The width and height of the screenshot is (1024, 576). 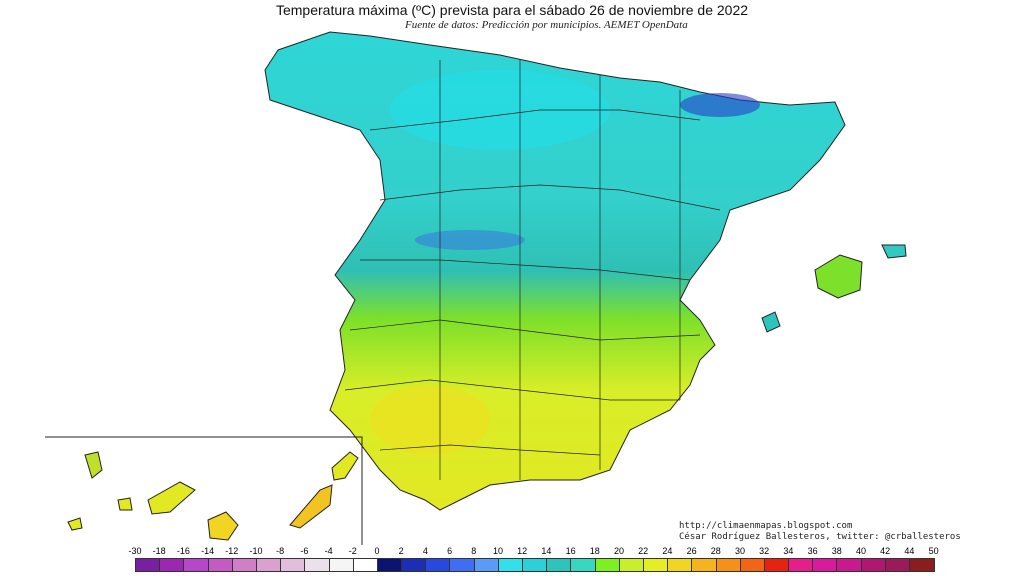 What do you see at coordinates (836, 551) in the screenshot?
I see `legend-tick-label: 38` at bounding box center [836, 551].